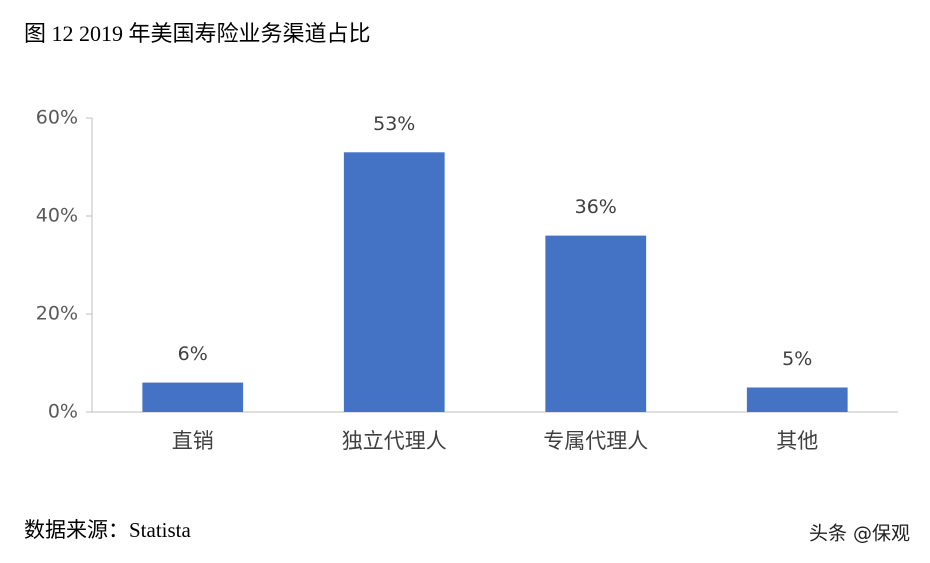  What do you see at coordinates (595, 441) in the screenshot?
I see `x-tick-label: 专属代理人` at bounding box center [595, 441].